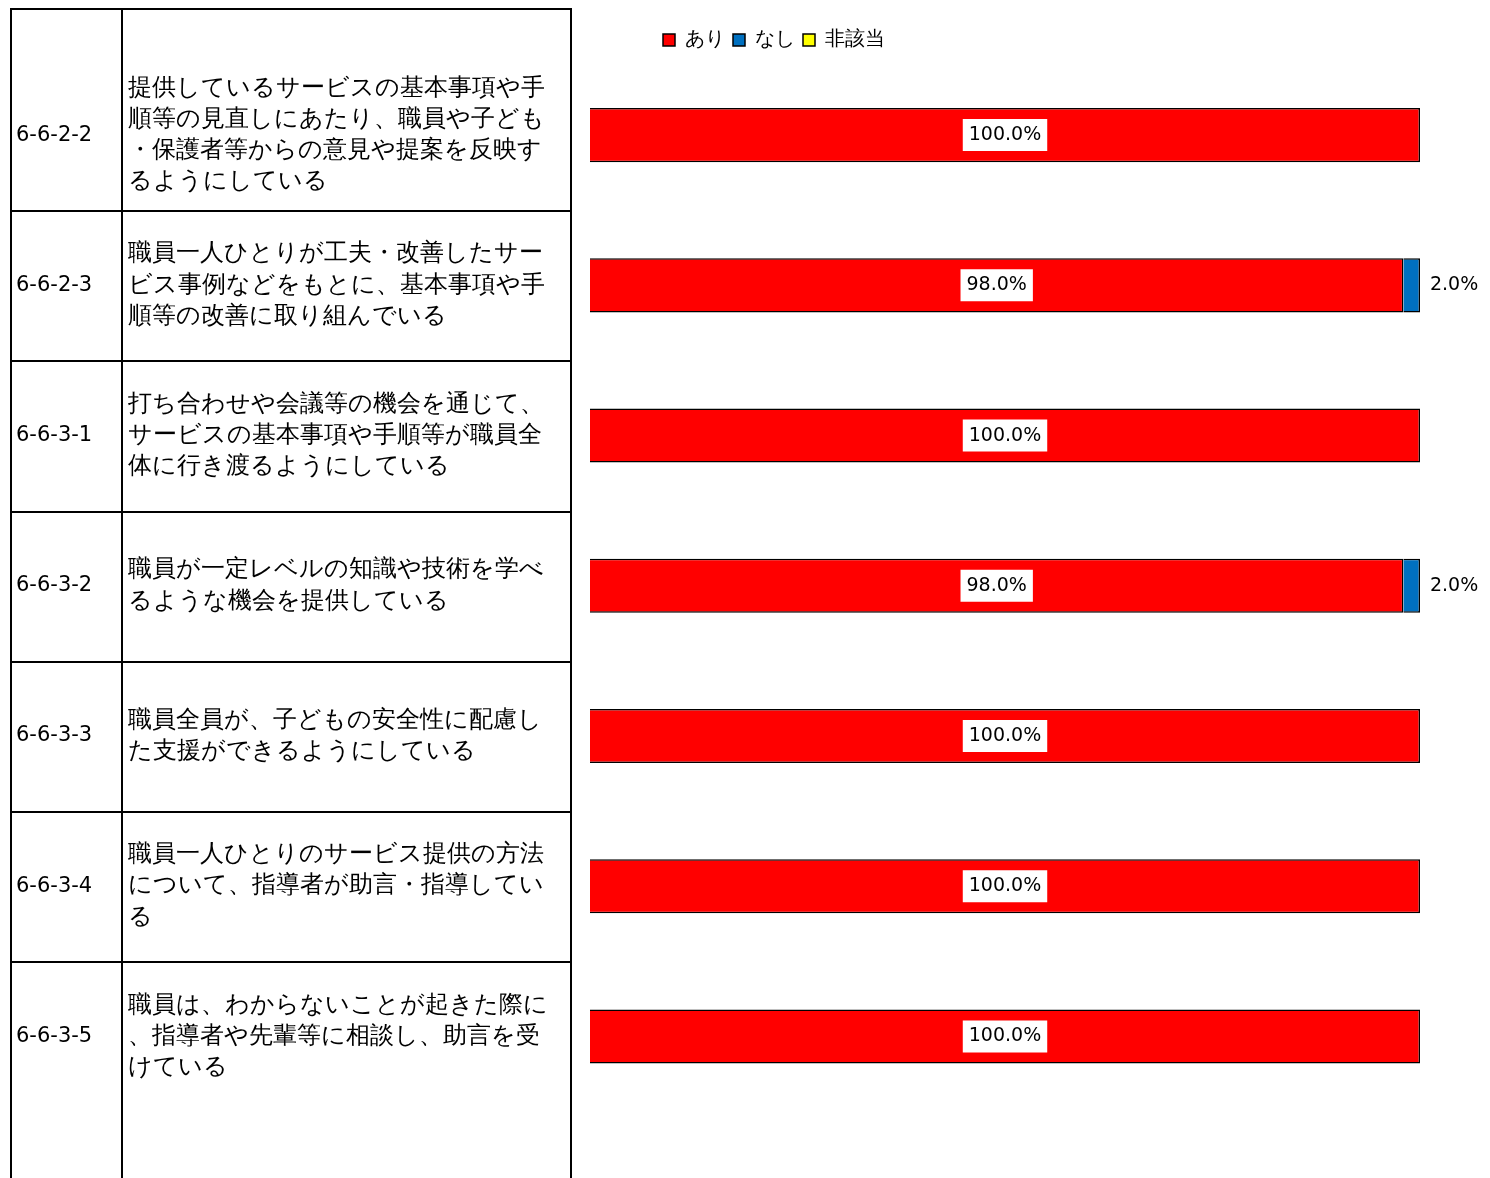 The height and width of the screenshot is (1178, 1490). What do you see at coordinates (855, 38) in the screenshot?
I see `legend-label: 非該当` at bounding box center [855, 38].